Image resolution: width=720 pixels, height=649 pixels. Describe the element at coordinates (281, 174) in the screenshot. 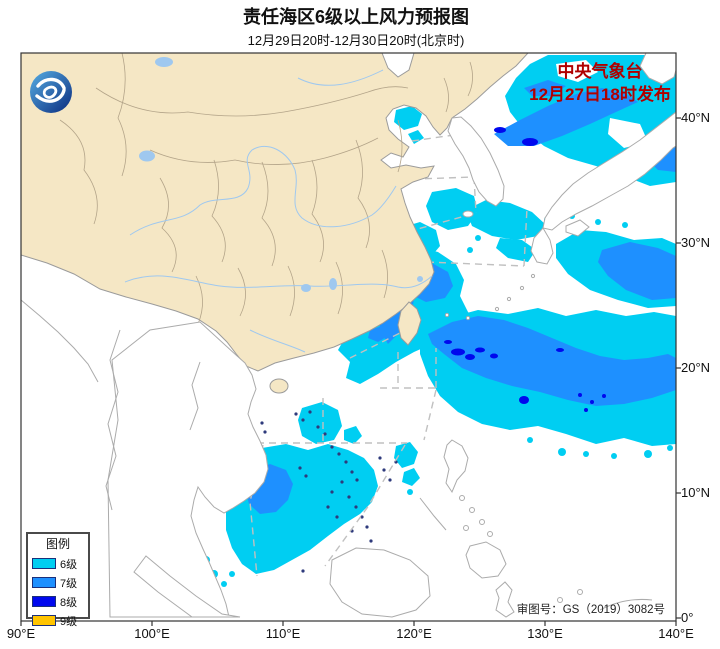

I see `lakes` at that location.